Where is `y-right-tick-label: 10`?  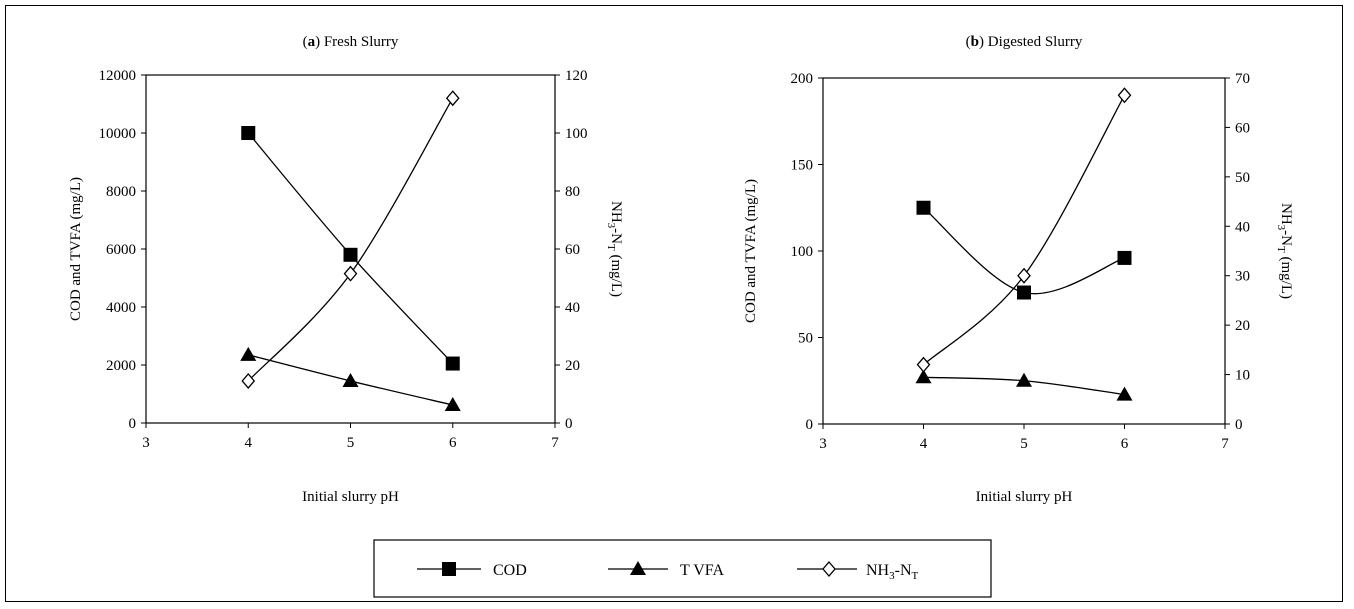 y-right-tick-label: 10 is located at coordinates (1242, 376).